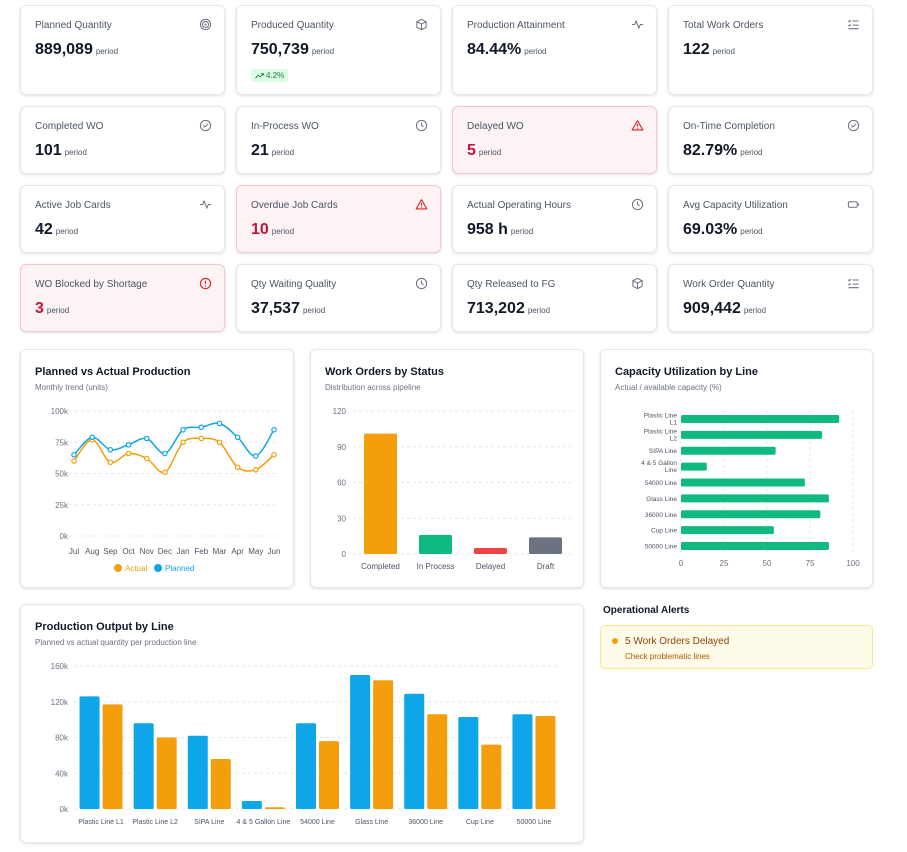 The height and width of the screenshot is (852, 907). I want to click on legend-label: Actual, so click(136, 568).